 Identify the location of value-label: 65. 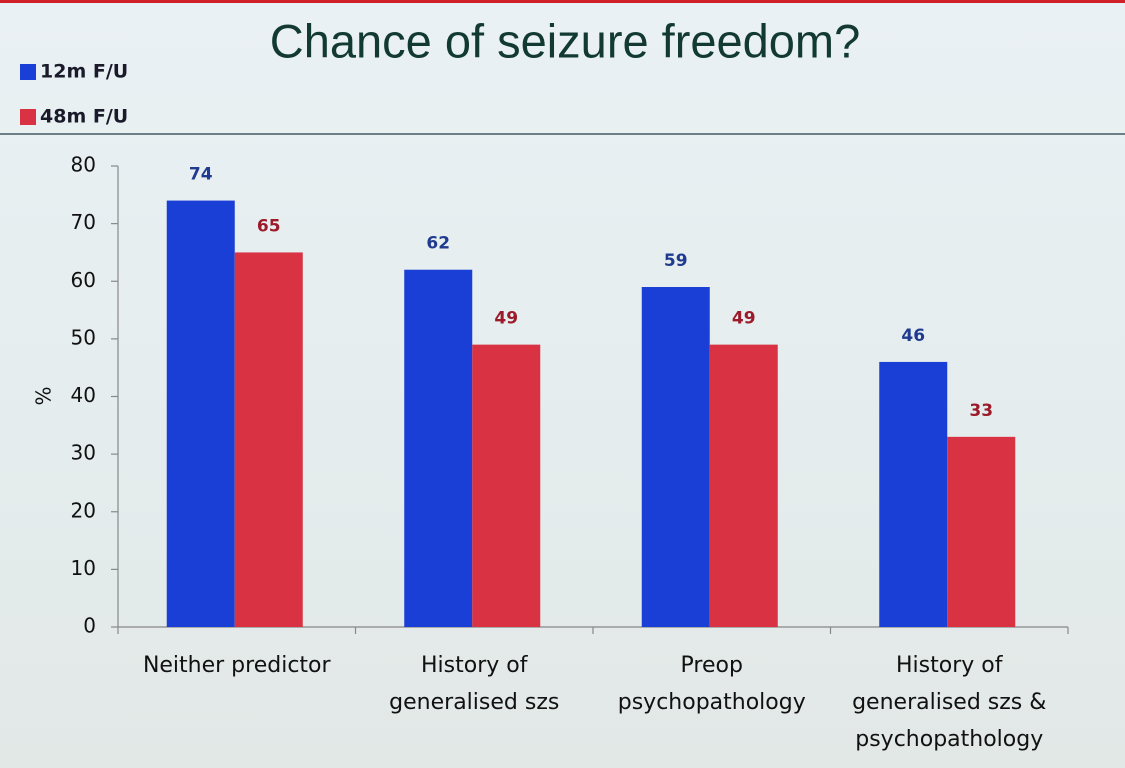
(269, 226).